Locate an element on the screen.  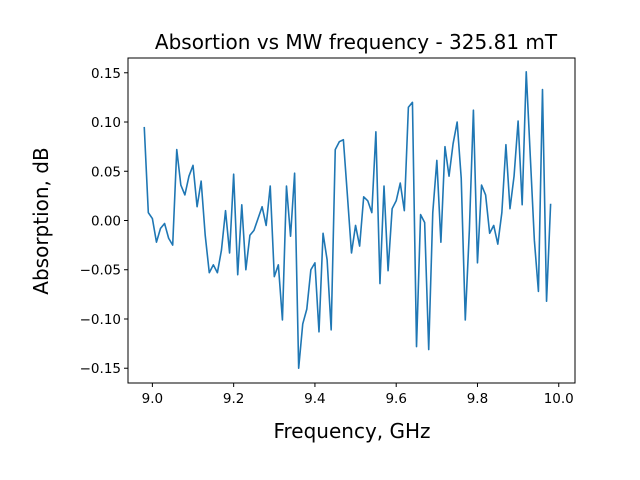
x-tick-label: 9.8 is located at coordinates (477, 399).